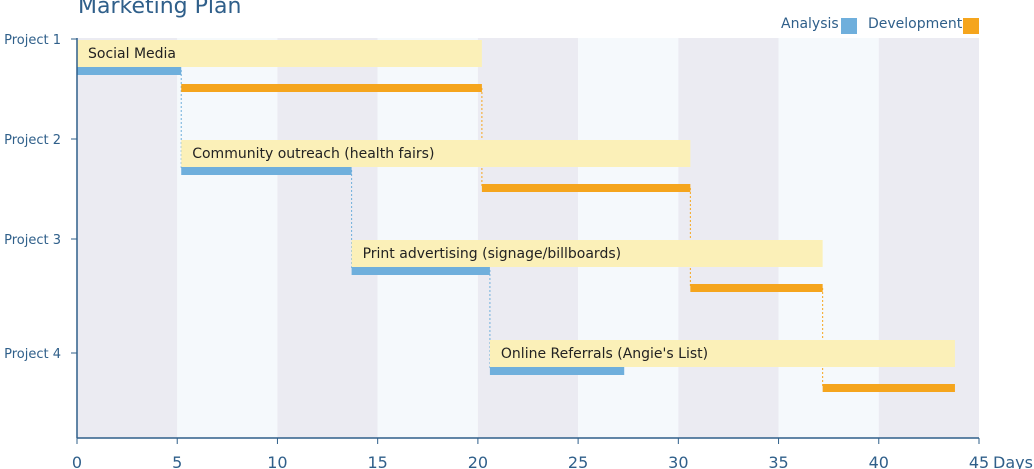 This screenshot has width=1034, height=469. Describe the element at coordinates (849, 26) in the screenshot. I see `legend-swatch-analysis` at that location.